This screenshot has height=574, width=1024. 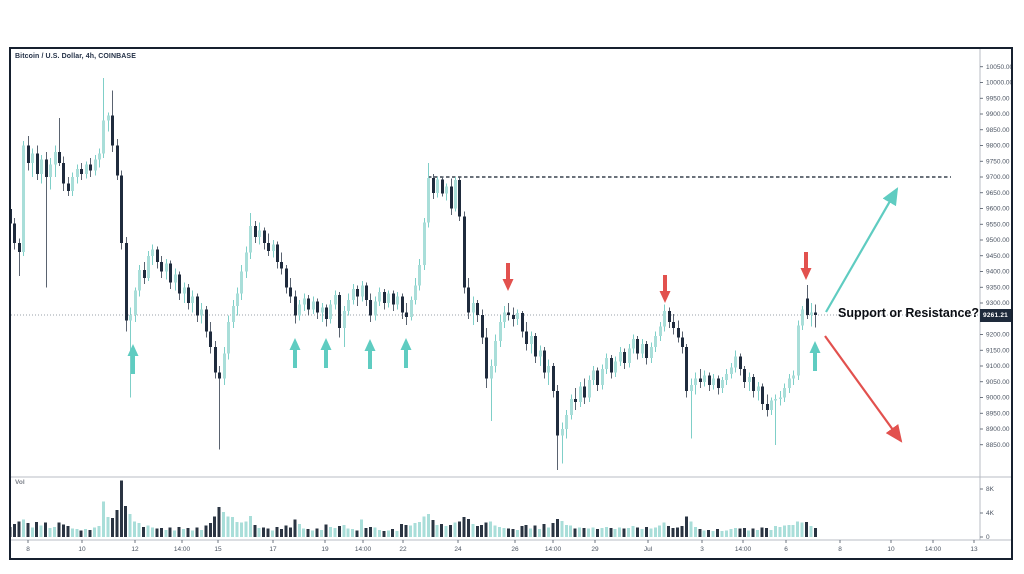 What do you see at coordinates (998, 335) in the screenshot?
I see `svg-text: 9200.00` at bounding box center [998, 335].